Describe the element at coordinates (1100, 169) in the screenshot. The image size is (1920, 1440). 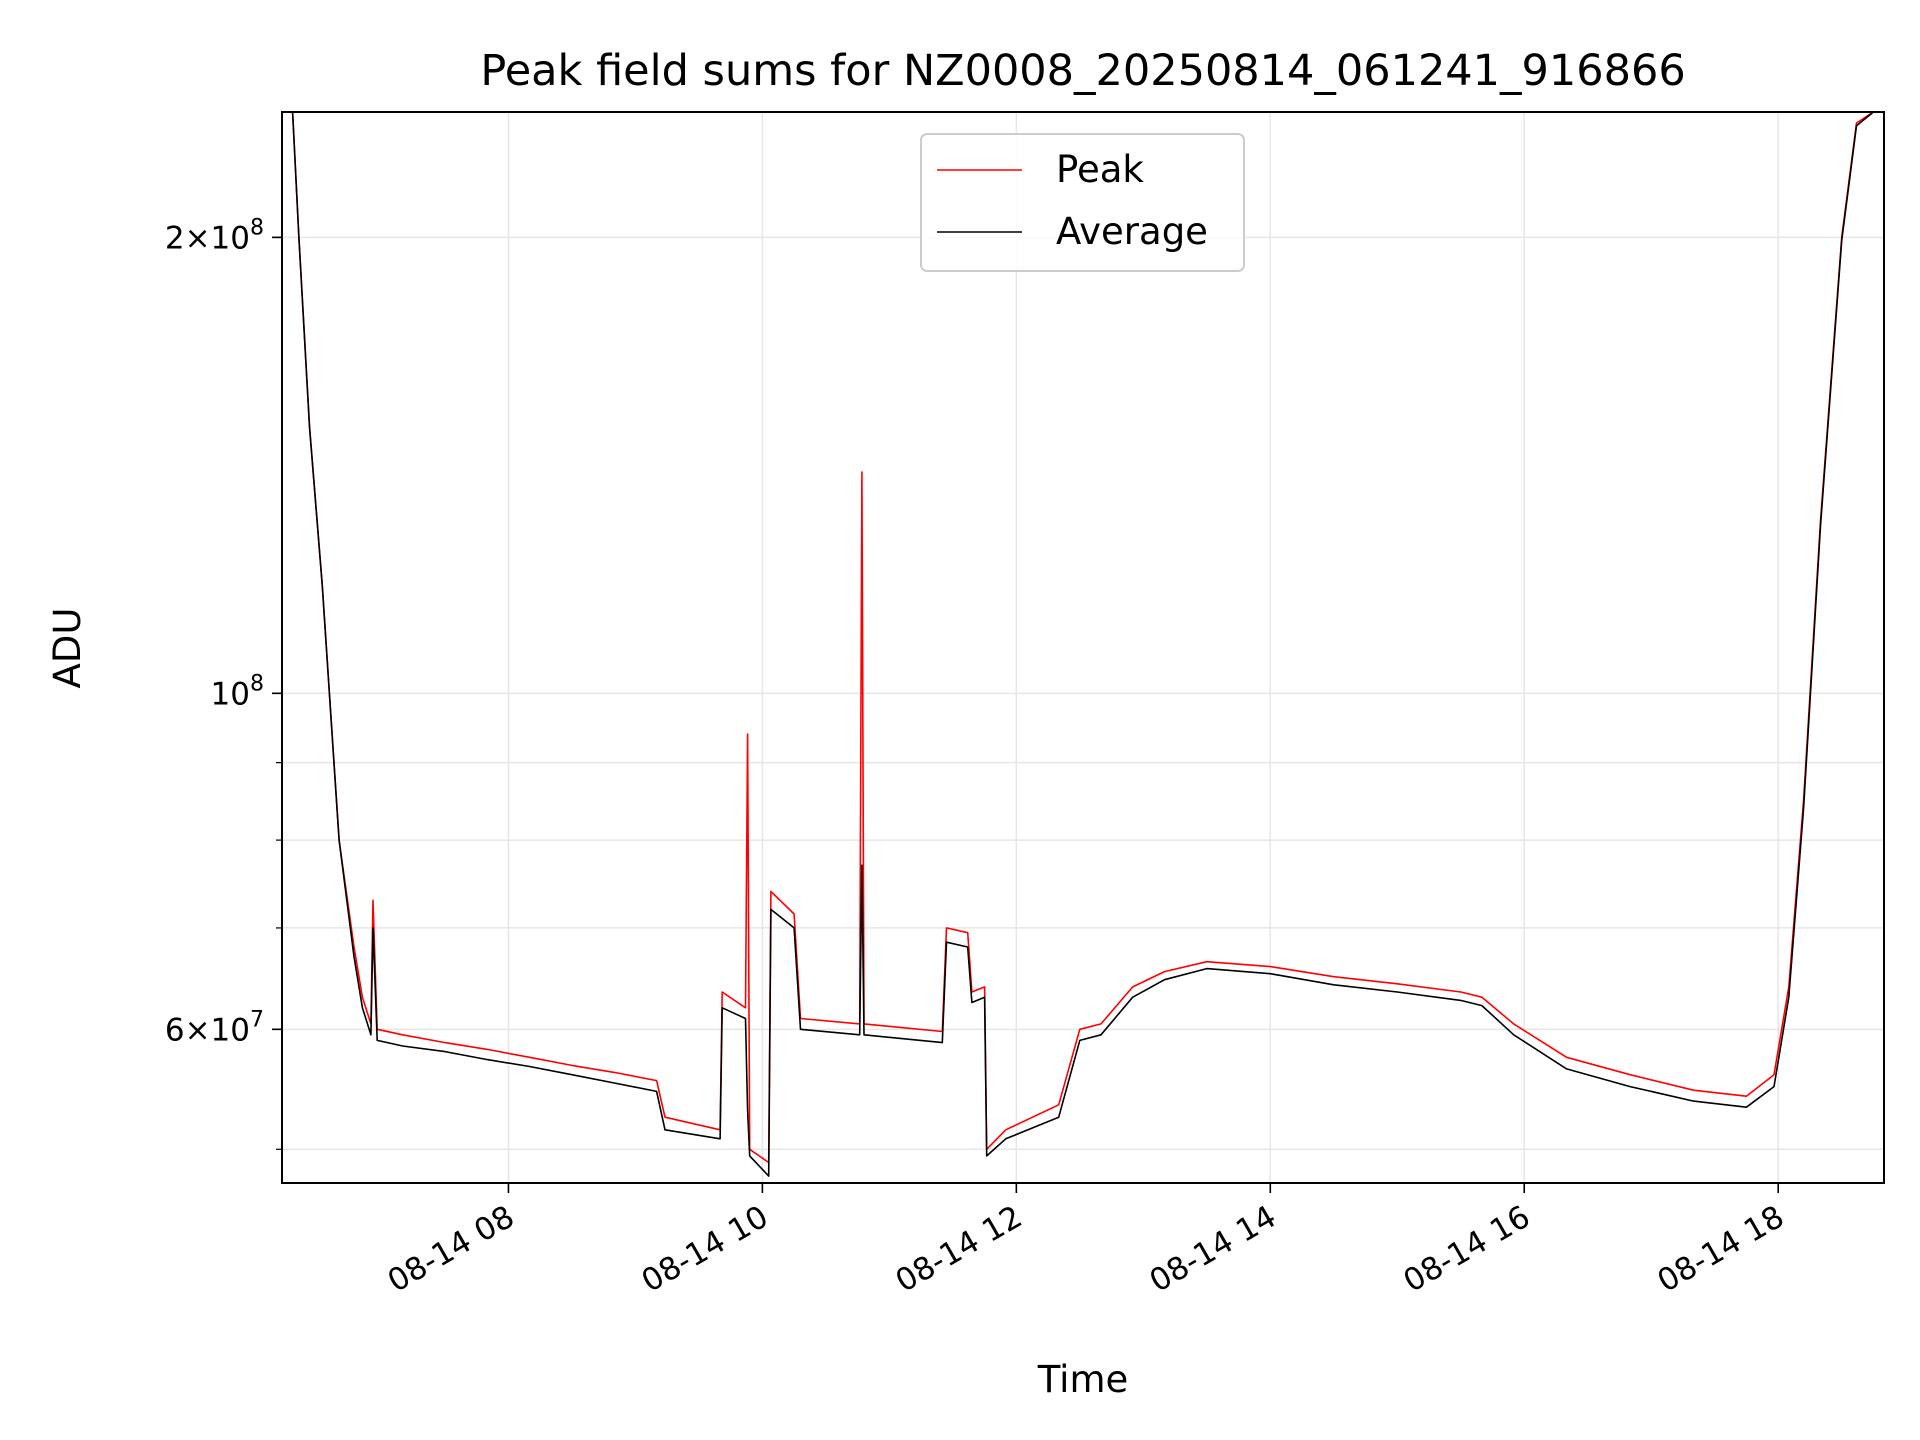
I see `legend-label-peak: Peak` at that location.